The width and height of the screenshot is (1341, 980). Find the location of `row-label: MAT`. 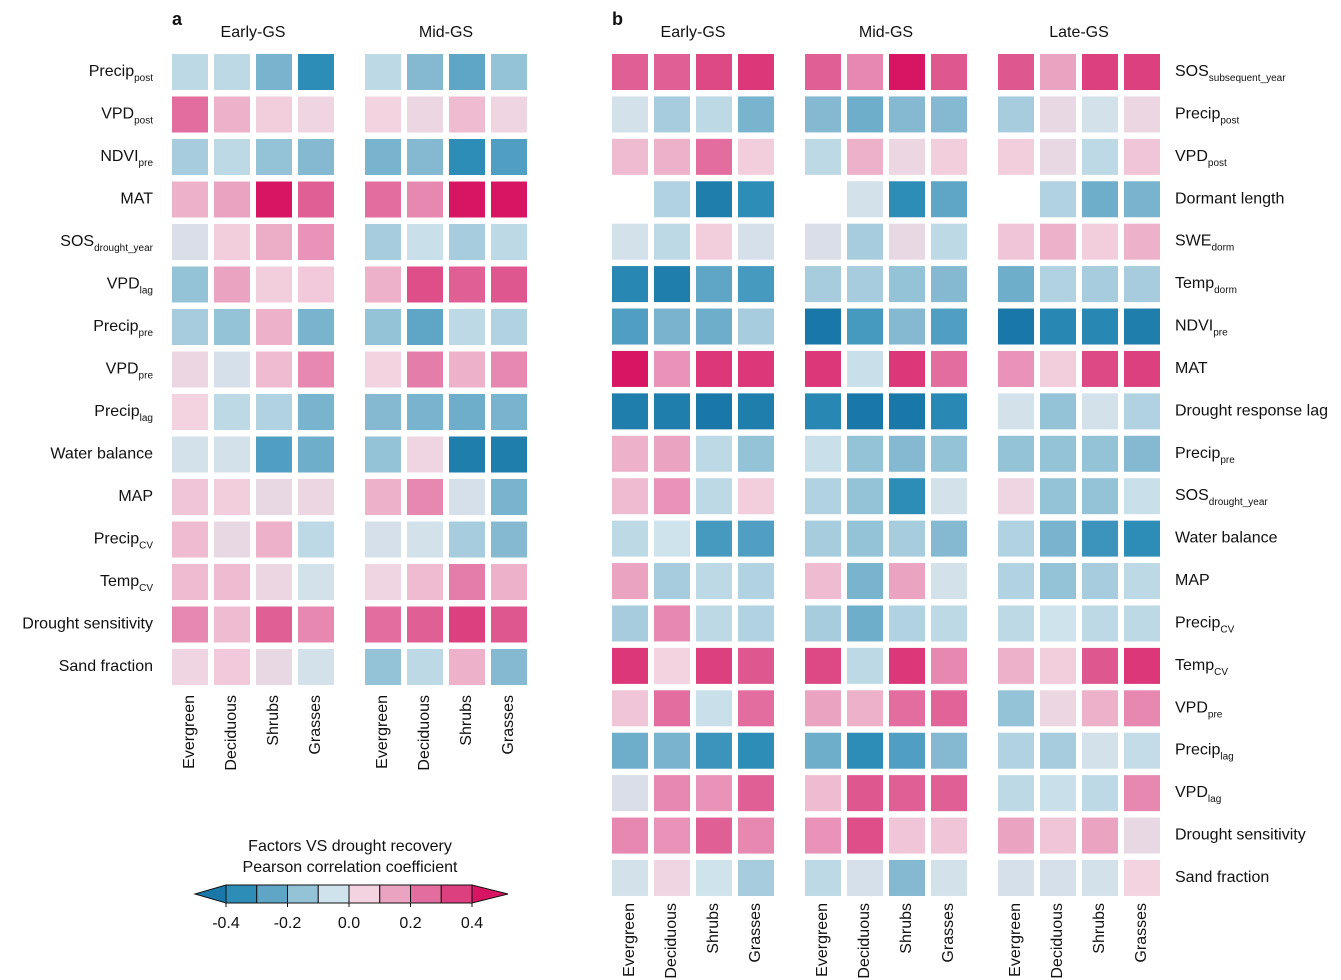

row-label: MAT is located at coordinates (136, 199).